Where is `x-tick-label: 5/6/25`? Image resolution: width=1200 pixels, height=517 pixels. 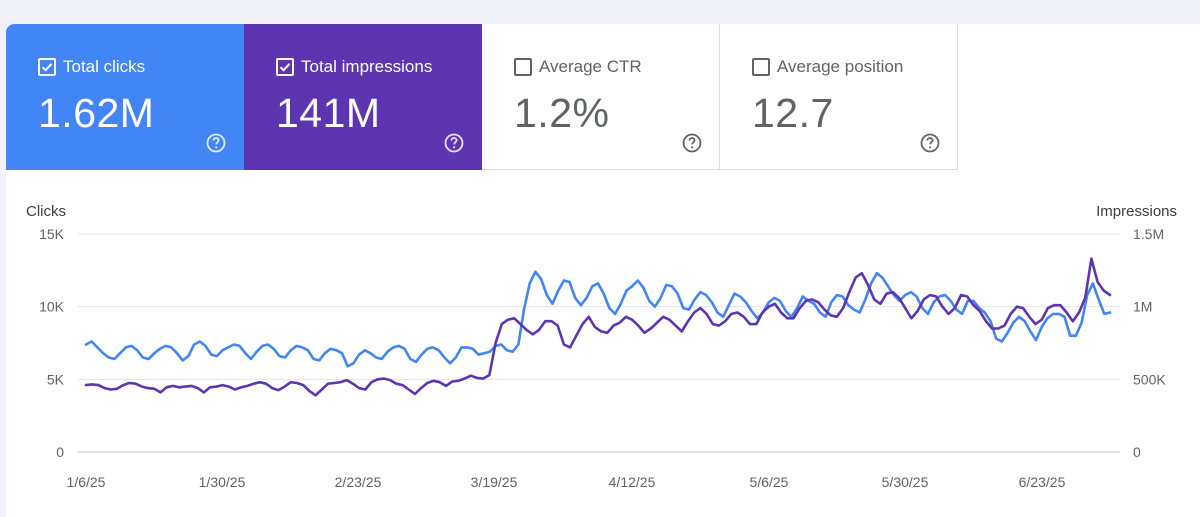
x-tick-label: 5/6/25 is located at coordinates (769, 482).